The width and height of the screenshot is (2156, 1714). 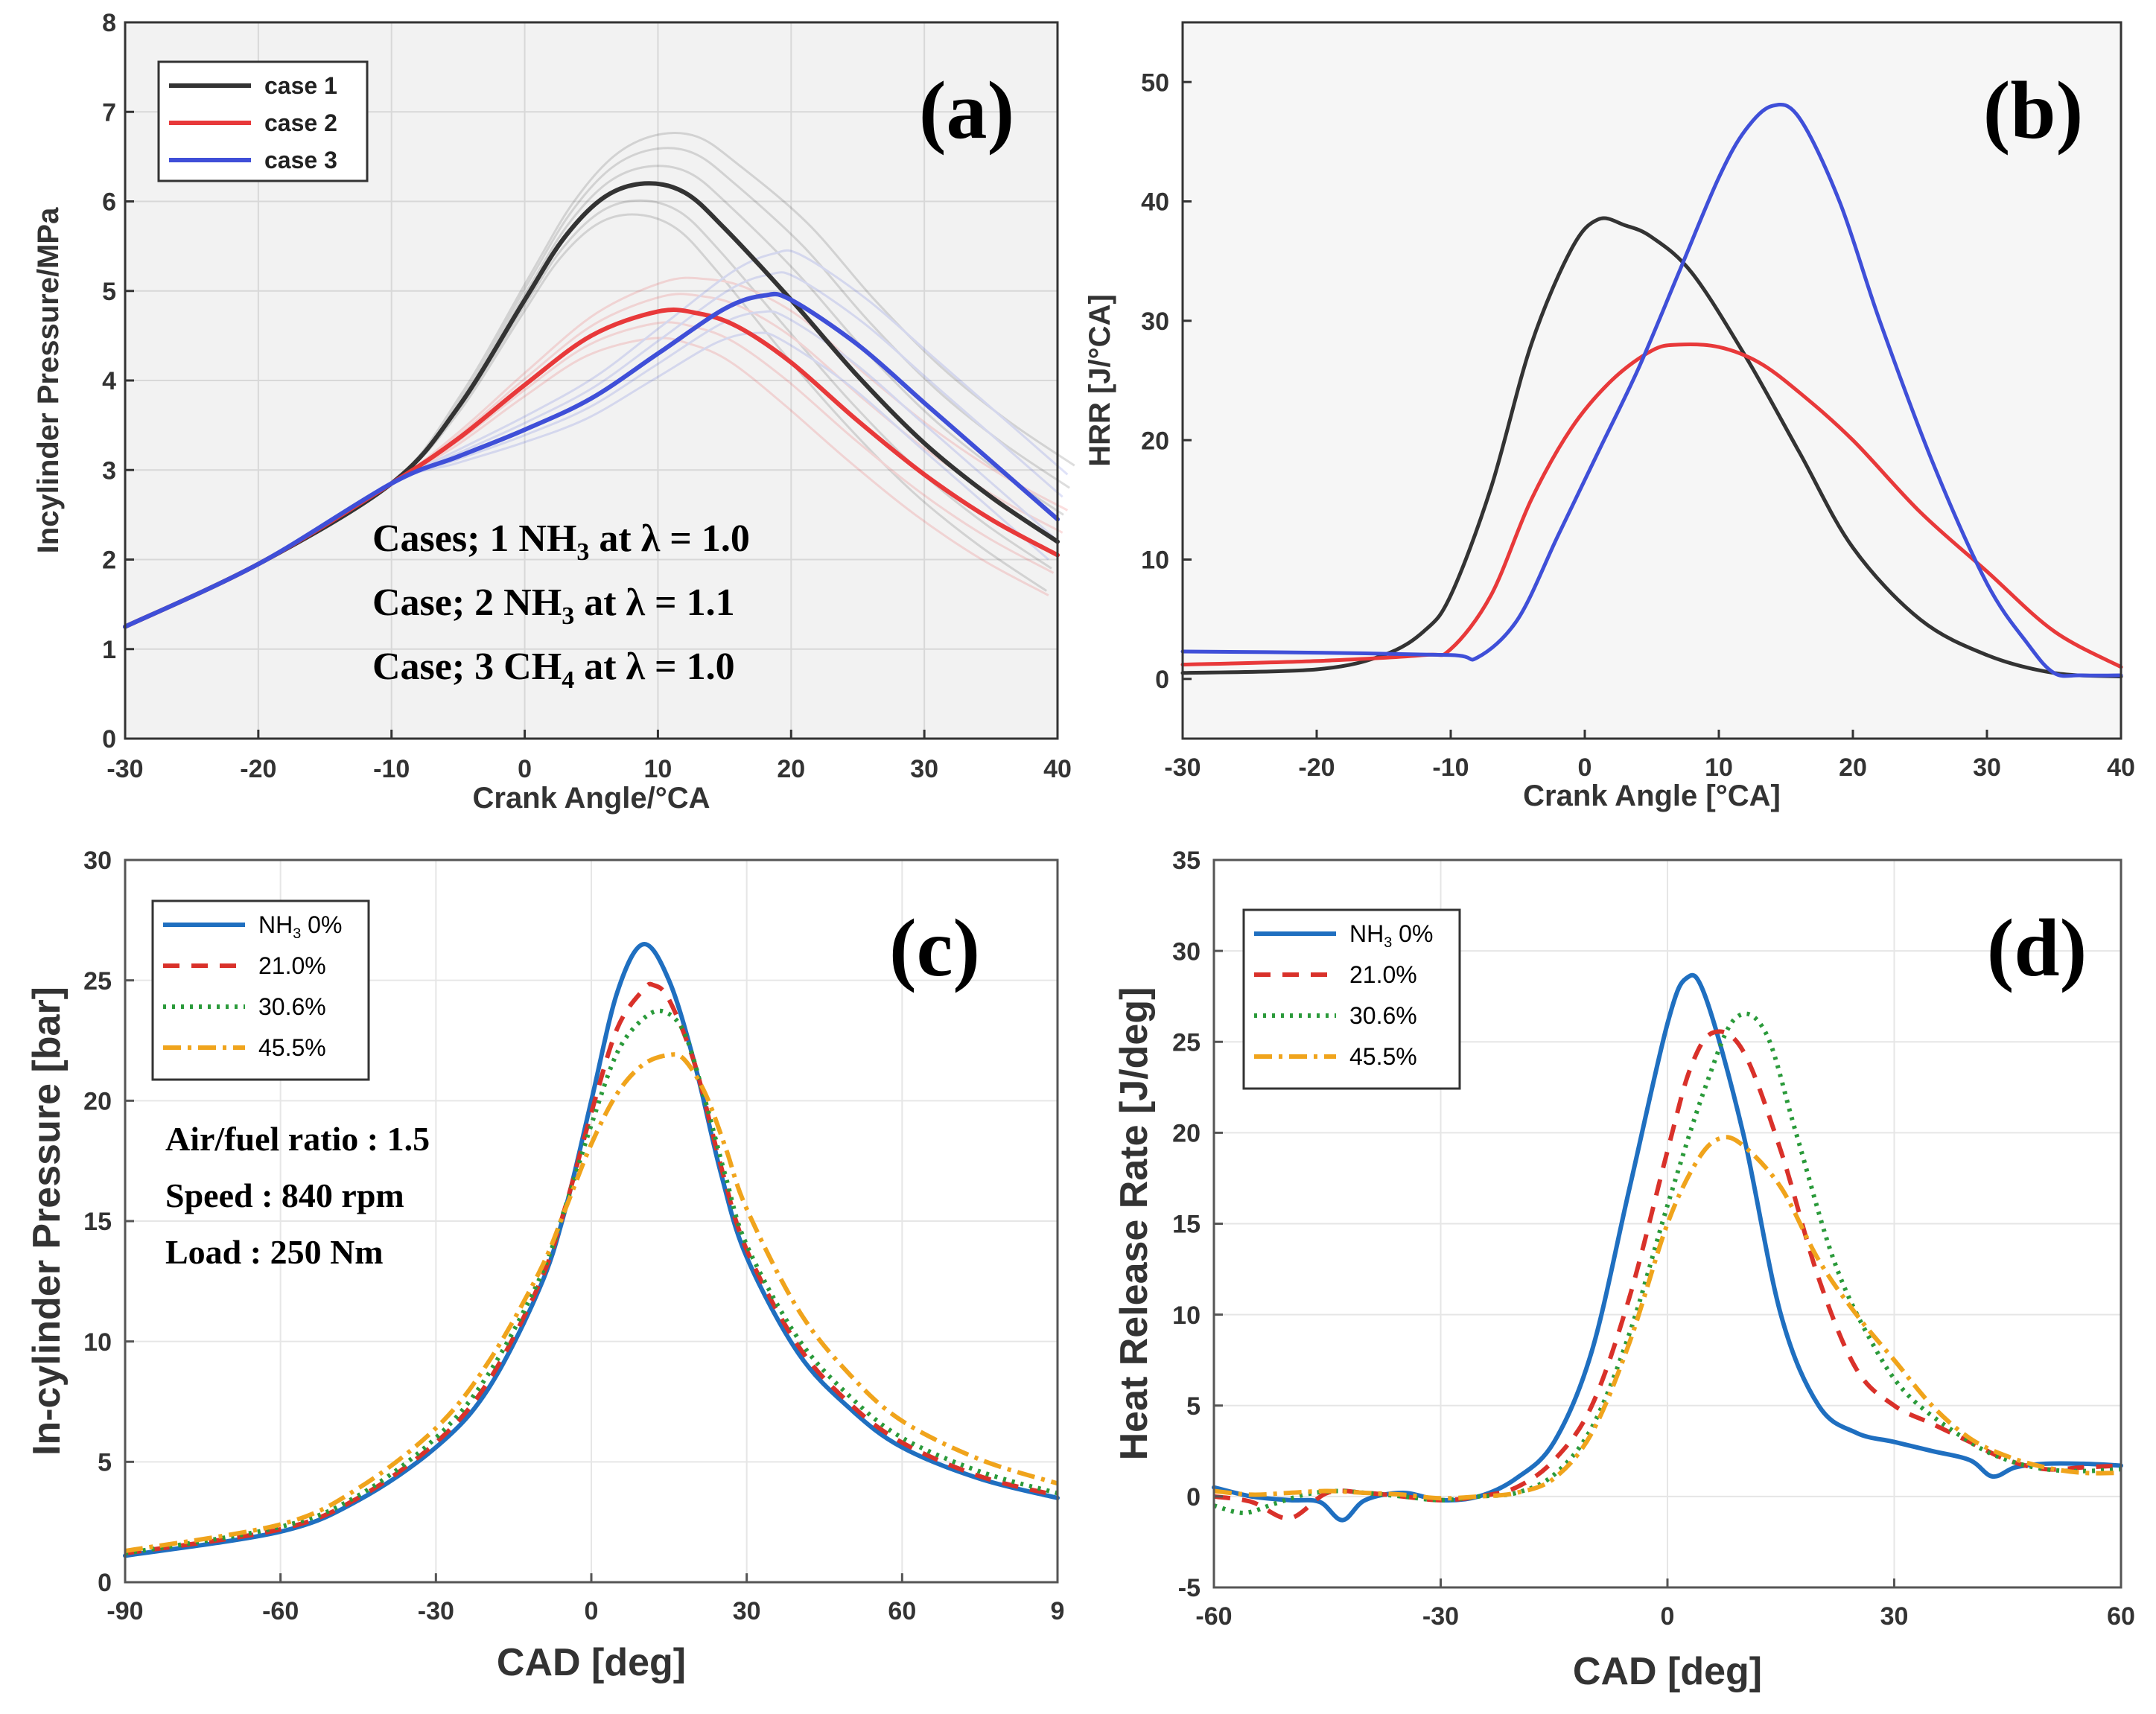 I want to click on y-tick-label: 4, so click(x=109, y=381).